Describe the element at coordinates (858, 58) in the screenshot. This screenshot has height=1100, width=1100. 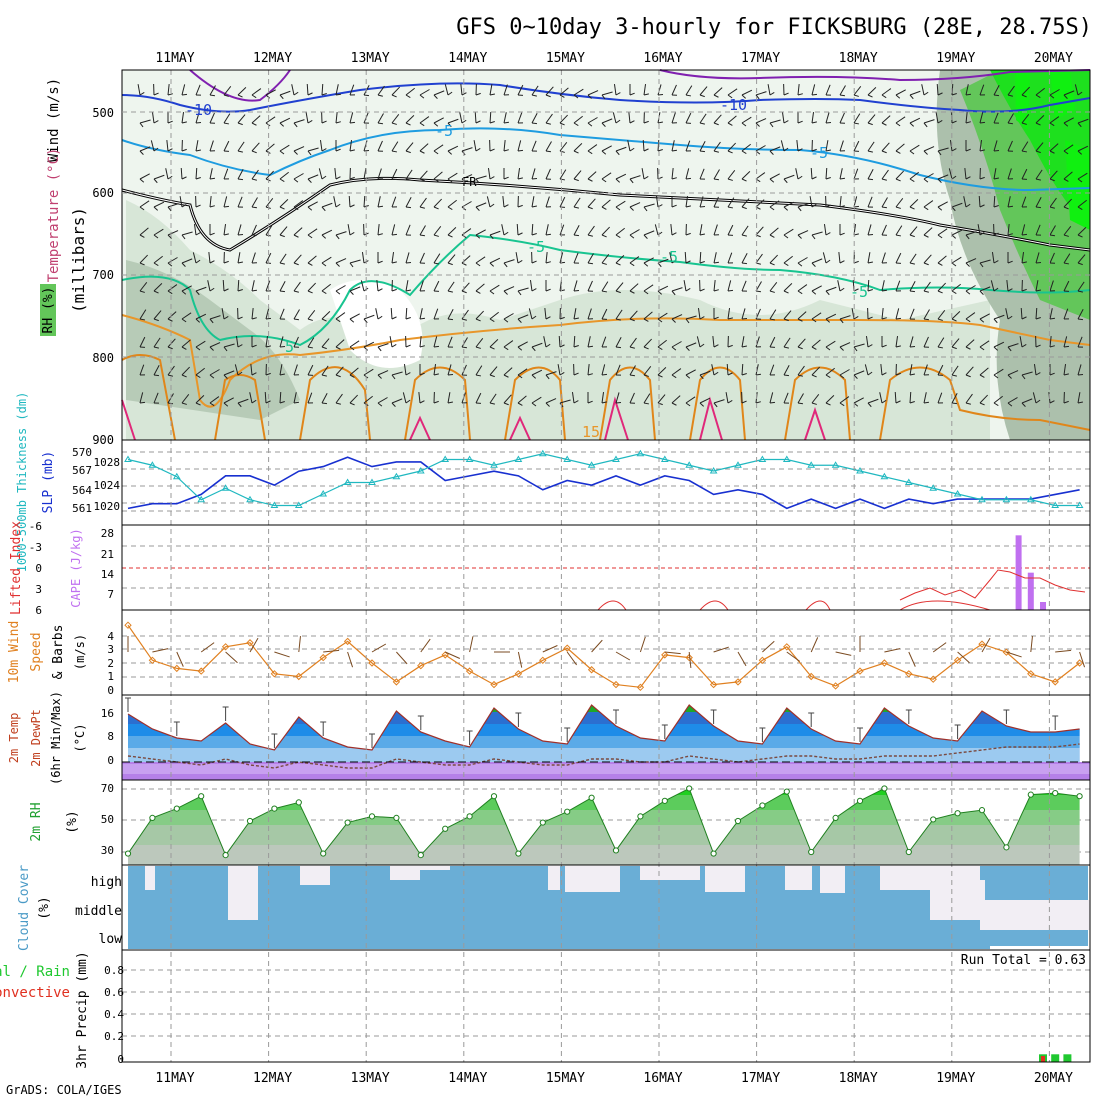
I see `date-label-top: 18MAY` at that location.